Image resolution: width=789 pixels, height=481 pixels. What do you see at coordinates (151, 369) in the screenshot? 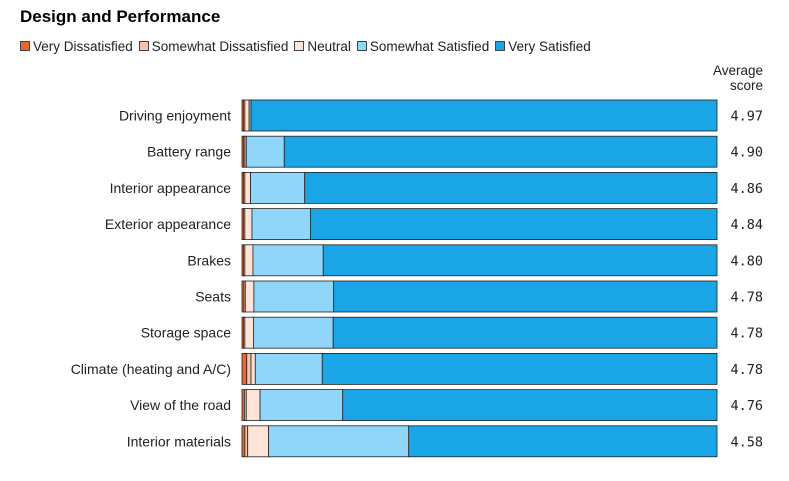
I see `category-label-climate-heating-and-a-c: Climate (heating and A/C)` at bounding box center [151, 369].